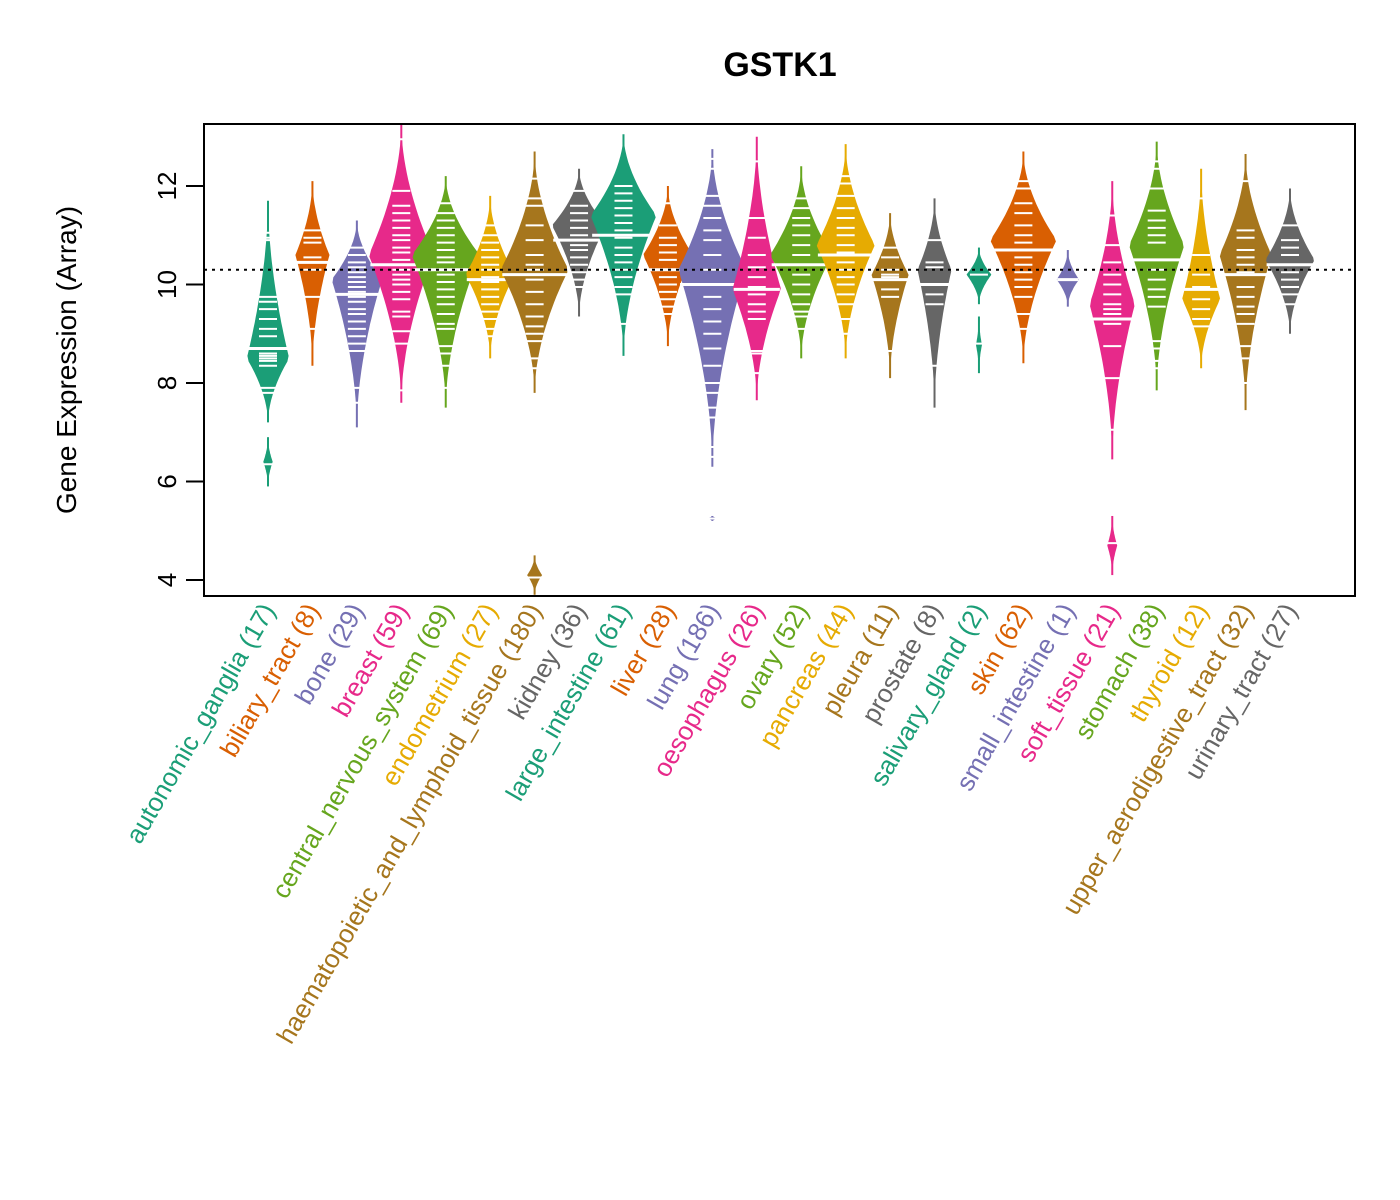  I want to click on bean-biliary-tract, so click(312, 273).